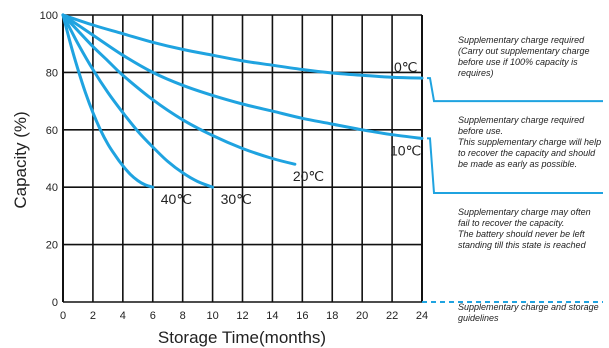 Image resolution: width=609 pixels, height=348 pixels. Describe the element at coordinates (123, 316) in the screenshot. I see `x-tick-label: 4` at that location.